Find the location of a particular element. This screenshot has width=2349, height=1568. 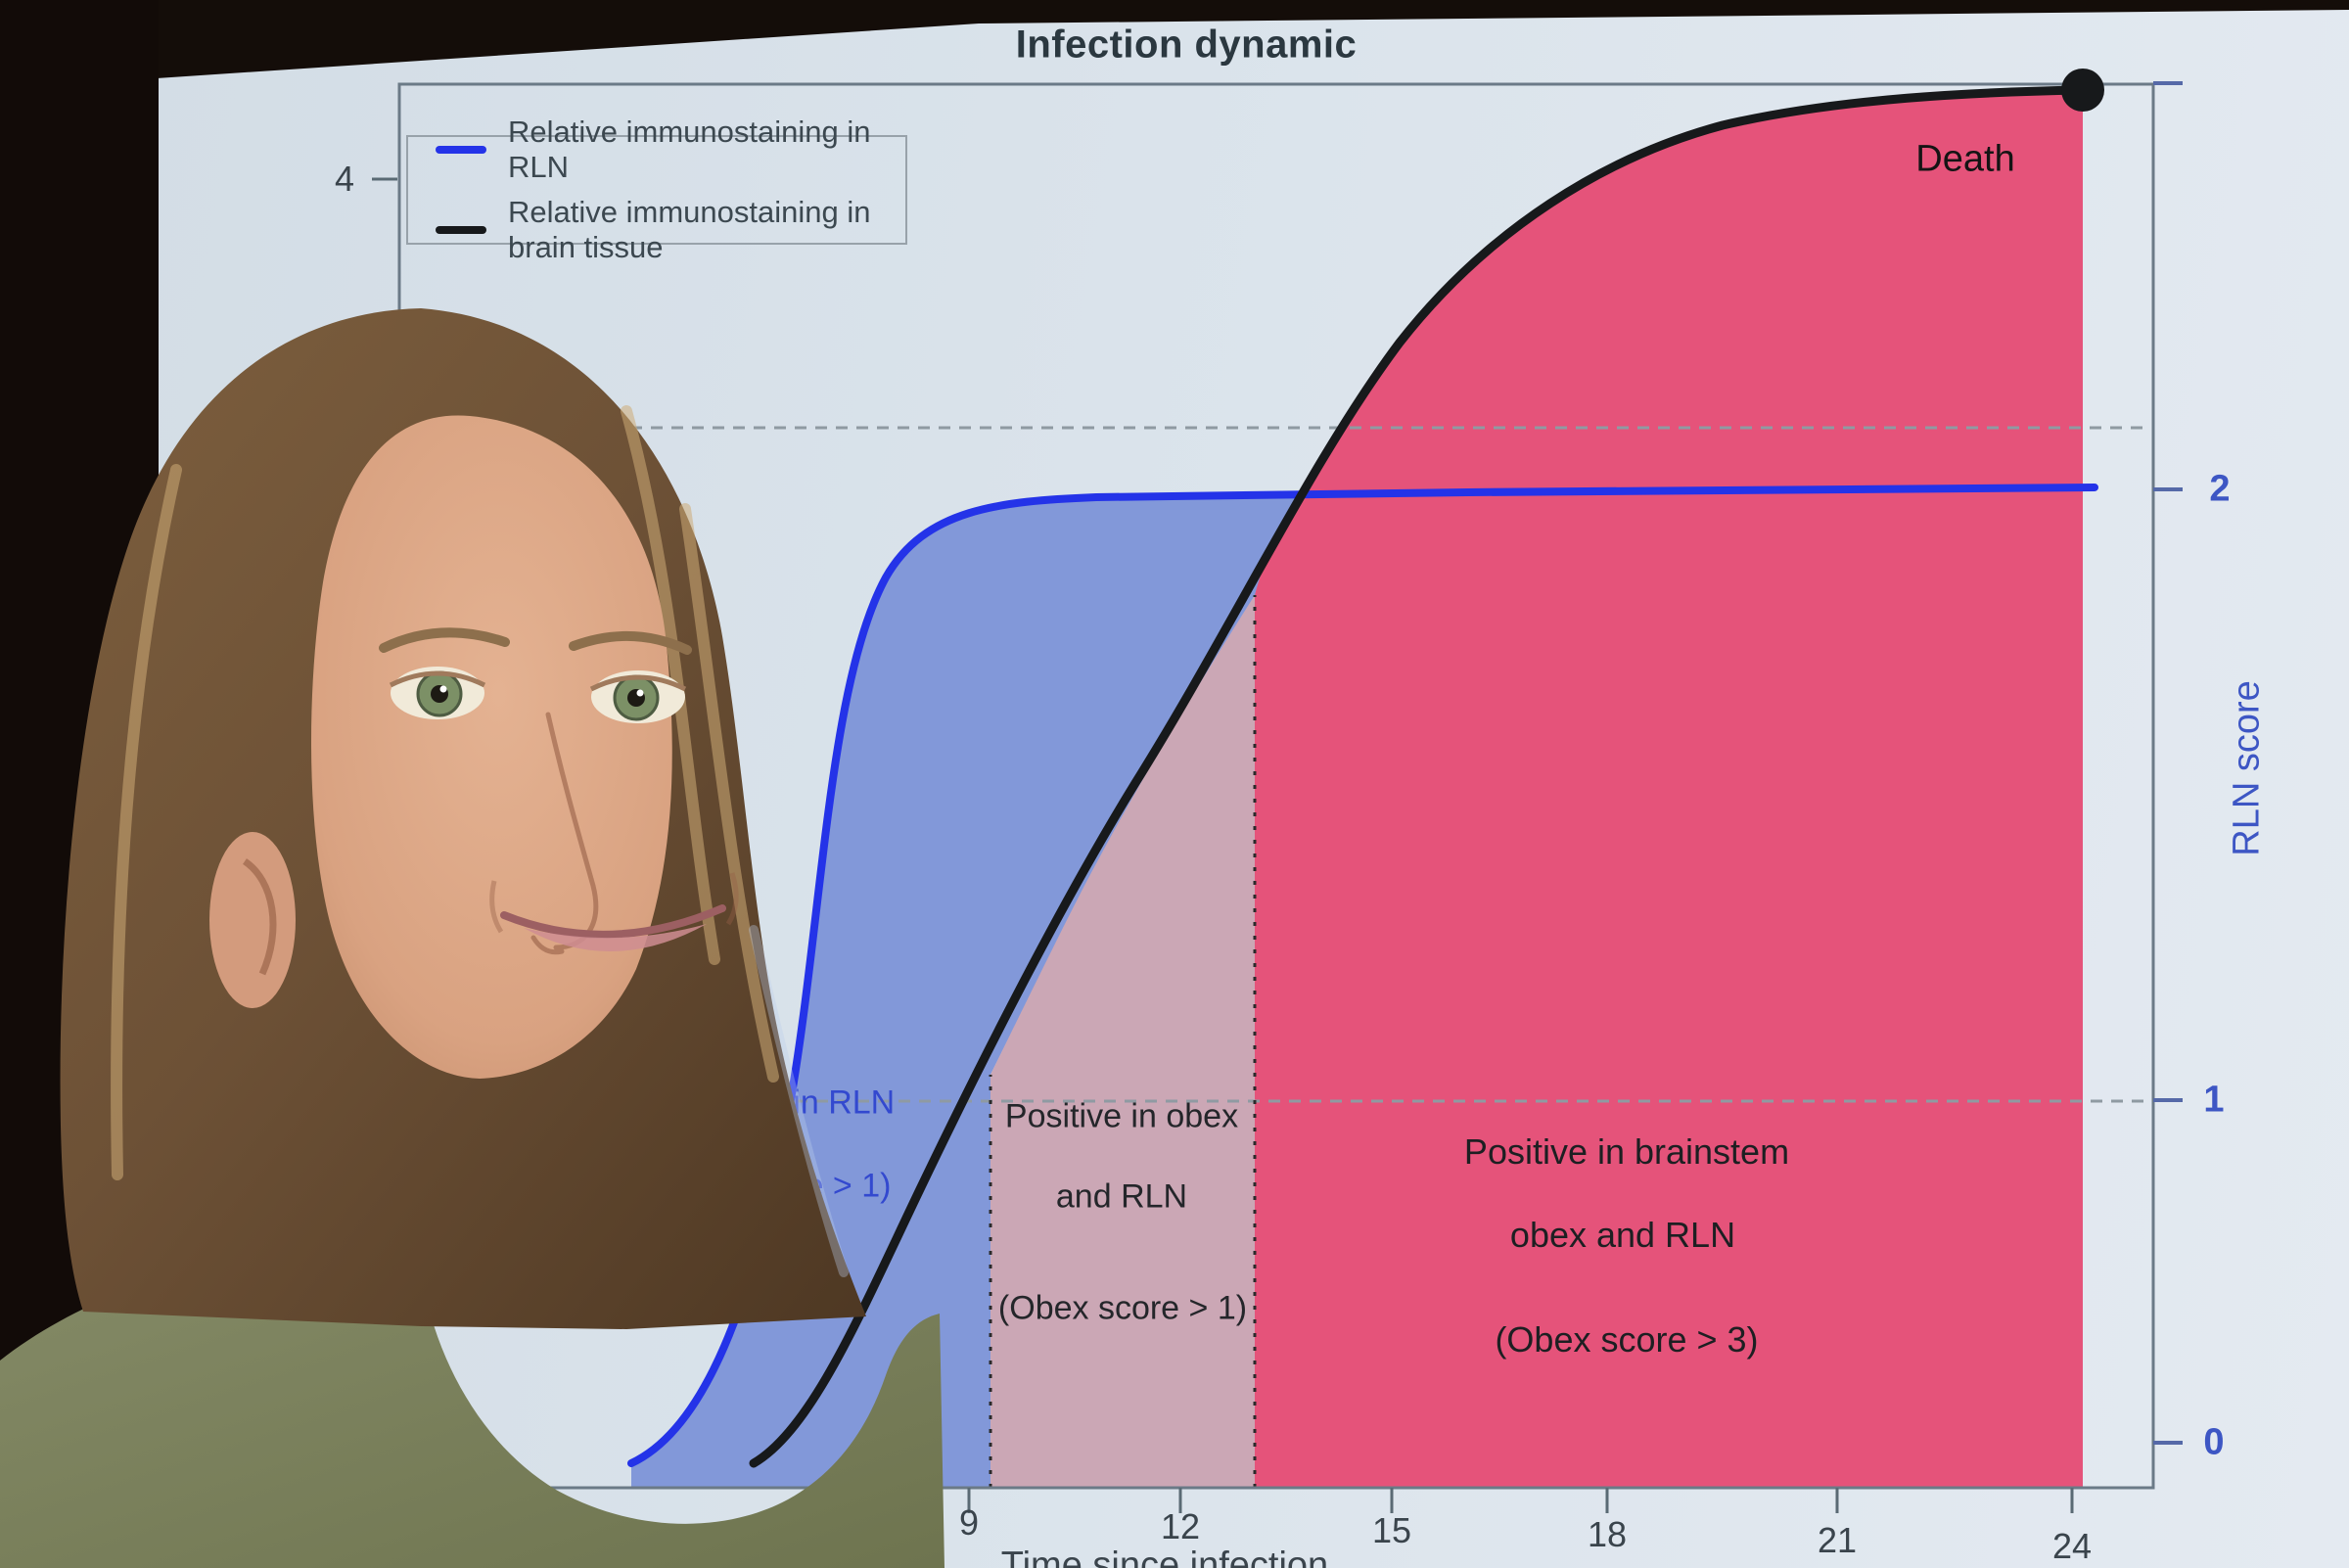

left-eye is located at coordinates (437, 693).